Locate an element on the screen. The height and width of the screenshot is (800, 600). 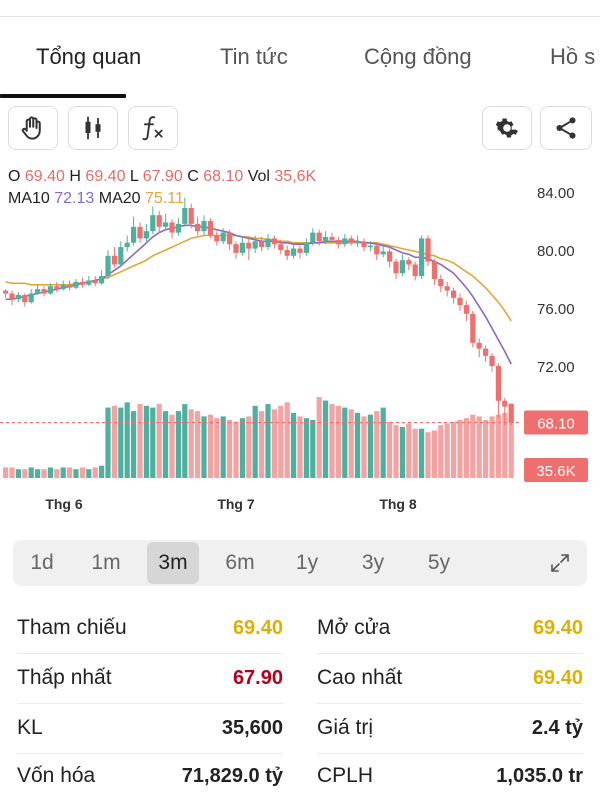
open-label: O is located at coordinates (14, 176).